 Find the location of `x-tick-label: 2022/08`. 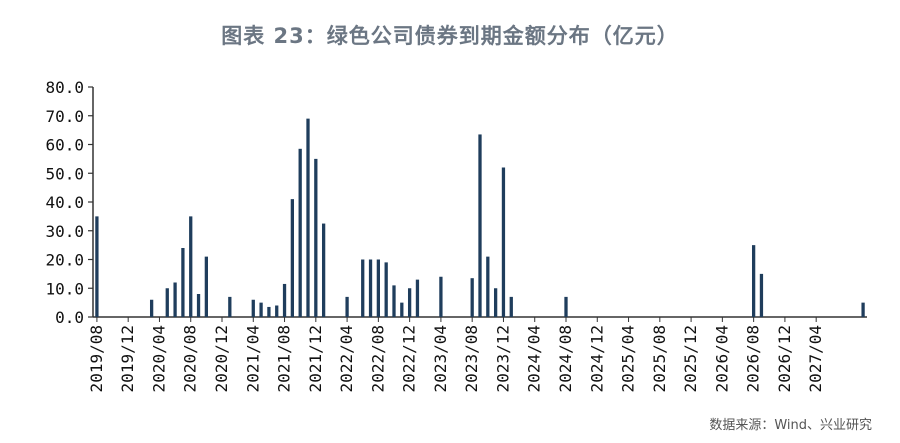

x-tick-label: 2022/08 is located at coordinates (377, 358).